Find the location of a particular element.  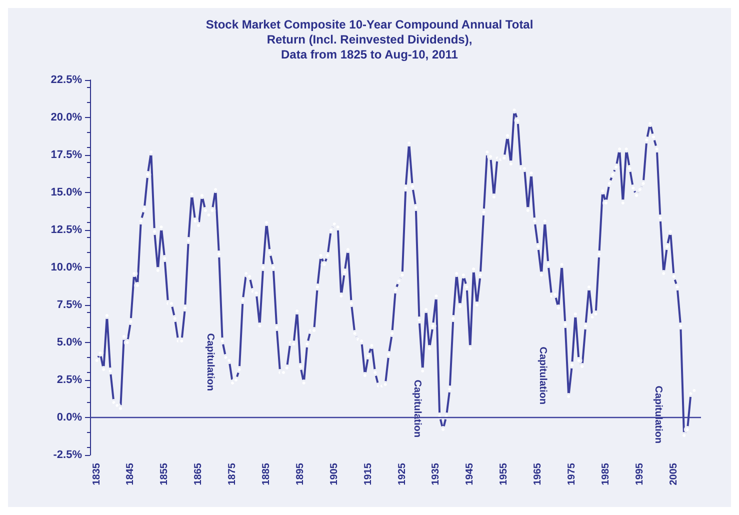

y-tick-label: 2.5% is located at coordinates (69, 380).